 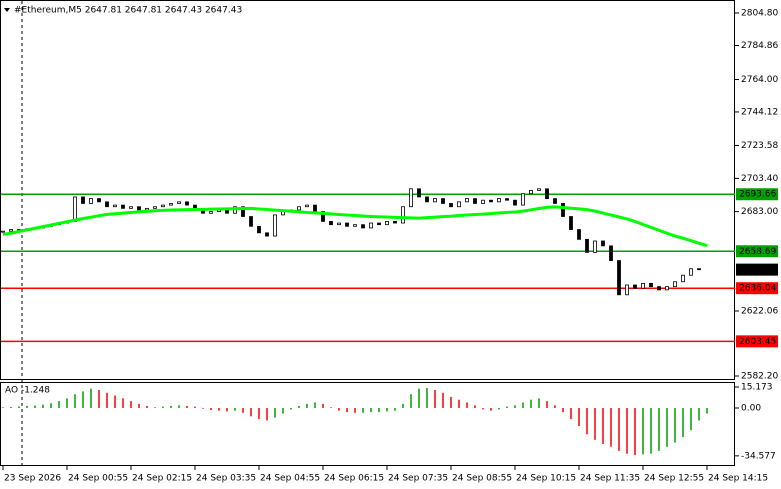 What do you see at coordinates (418, 479) in the screenshot?
I see `x-tick-label: 24 Sep 07:35` at bounding box center [418, 479].